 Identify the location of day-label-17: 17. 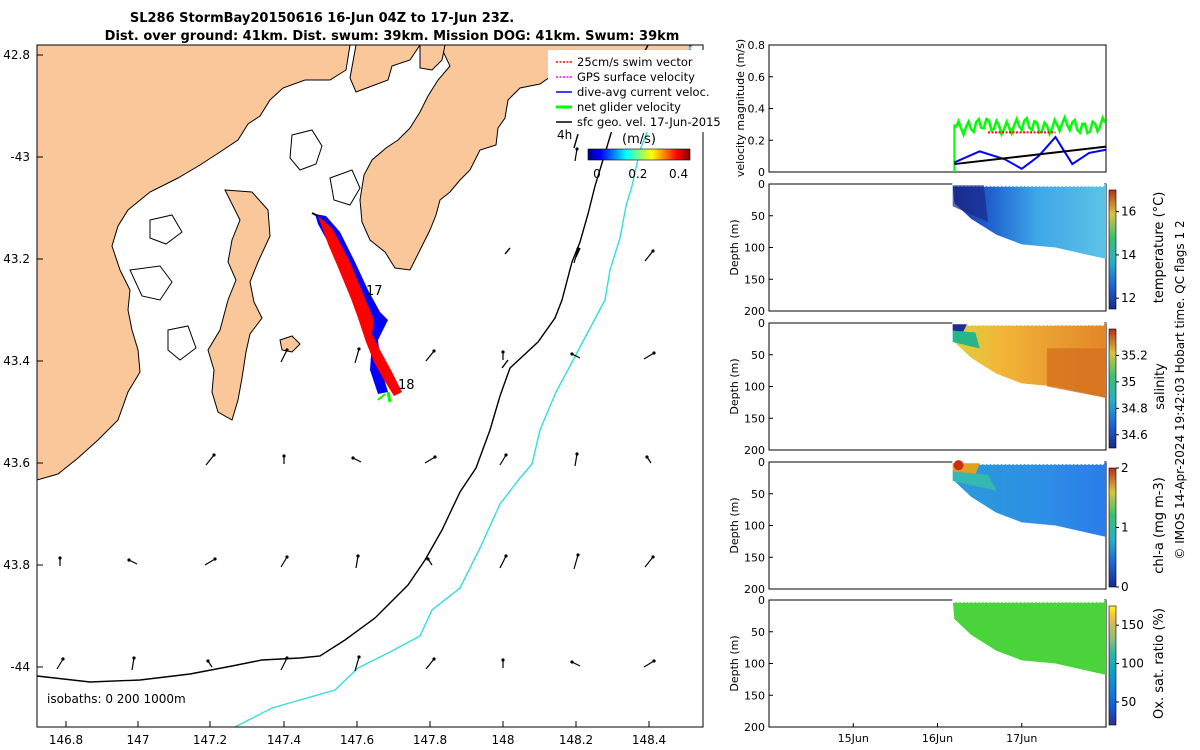
(374, 291).